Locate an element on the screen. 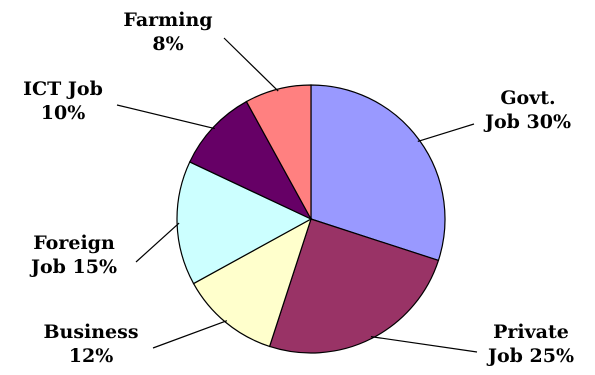 The width and height of the screenshot is (595, 375). slice-label-line2: Job 30% is located at coordinates (527, 122).